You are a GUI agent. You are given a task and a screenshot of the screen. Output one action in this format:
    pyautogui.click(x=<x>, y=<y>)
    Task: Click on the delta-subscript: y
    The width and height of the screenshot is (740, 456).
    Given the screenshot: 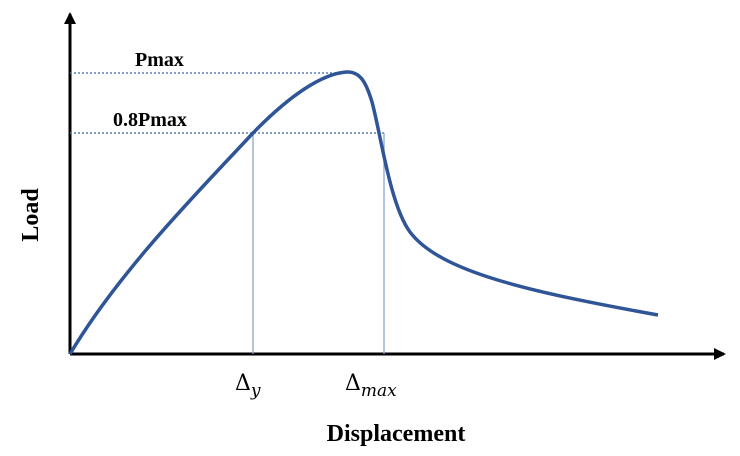 What is the action you would take?
    pyautogui.click(x=255, y=391)
    